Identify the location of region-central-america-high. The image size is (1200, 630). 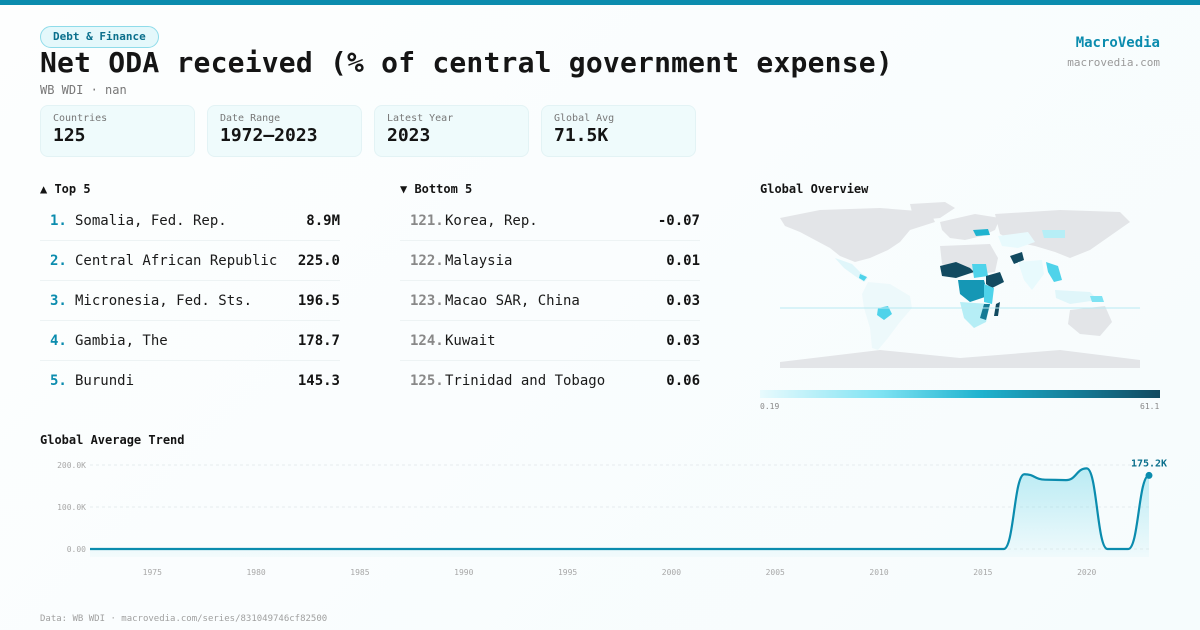
(863, 277).